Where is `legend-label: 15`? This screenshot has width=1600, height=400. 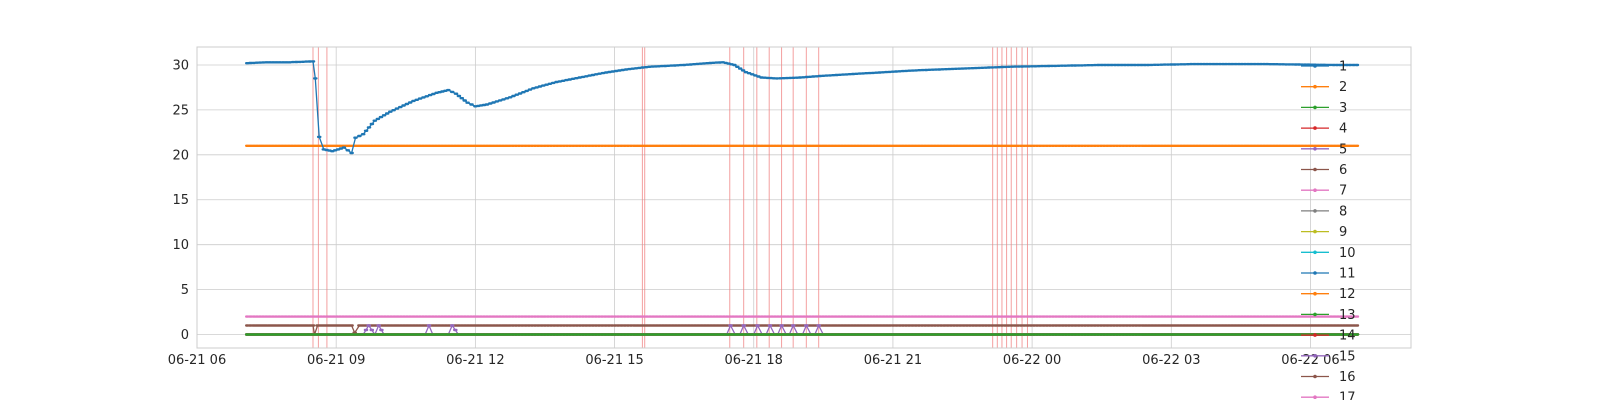 legend-label: 15 is located at coordinates (1347, 356).